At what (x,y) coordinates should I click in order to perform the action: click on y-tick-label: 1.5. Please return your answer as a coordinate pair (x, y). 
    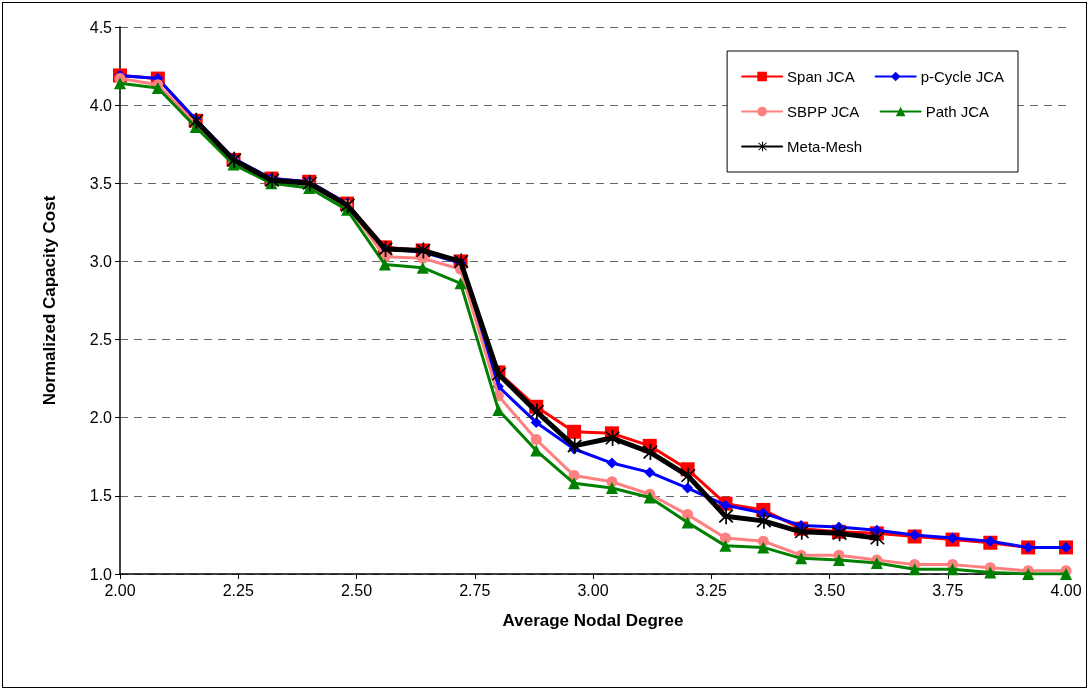
    Looking at the image, I should click on (101, 496).